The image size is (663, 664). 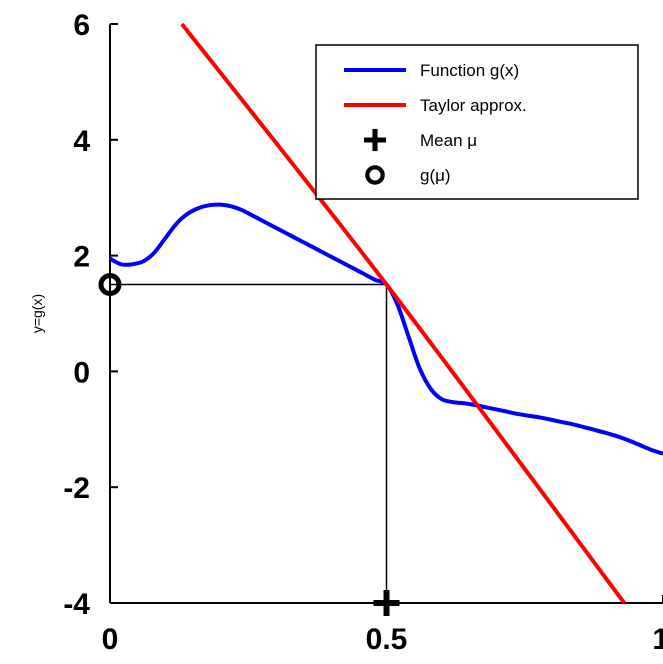 What do you see at coordinates (81, 25) in the screenshot?
I see `y-tick-label: 6` at bounding box center [81, 25].